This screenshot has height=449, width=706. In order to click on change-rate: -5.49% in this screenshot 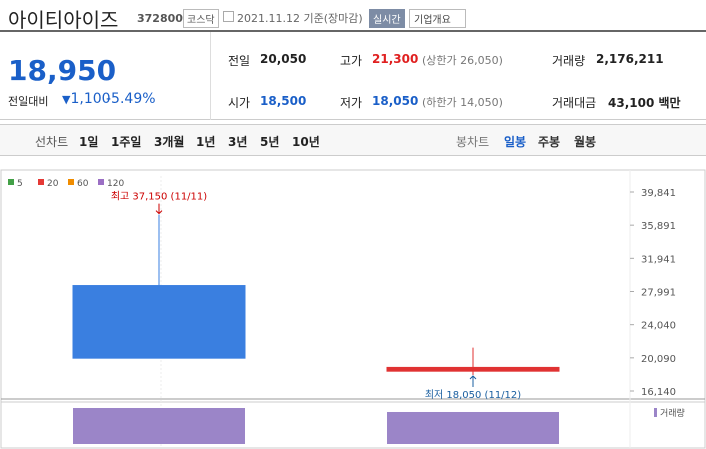, I will do `click(131, 99)`.